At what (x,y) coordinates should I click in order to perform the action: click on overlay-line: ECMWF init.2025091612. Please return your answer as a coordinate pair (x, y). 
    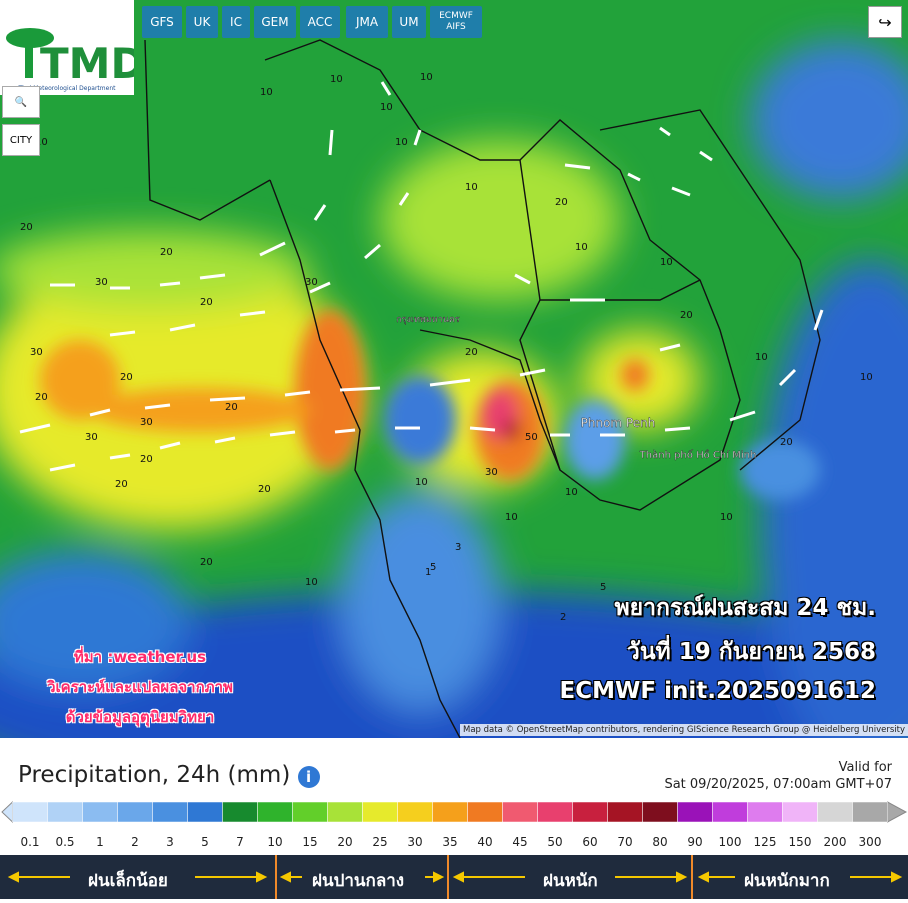
    Looking at the image, I should click on (717, 691).